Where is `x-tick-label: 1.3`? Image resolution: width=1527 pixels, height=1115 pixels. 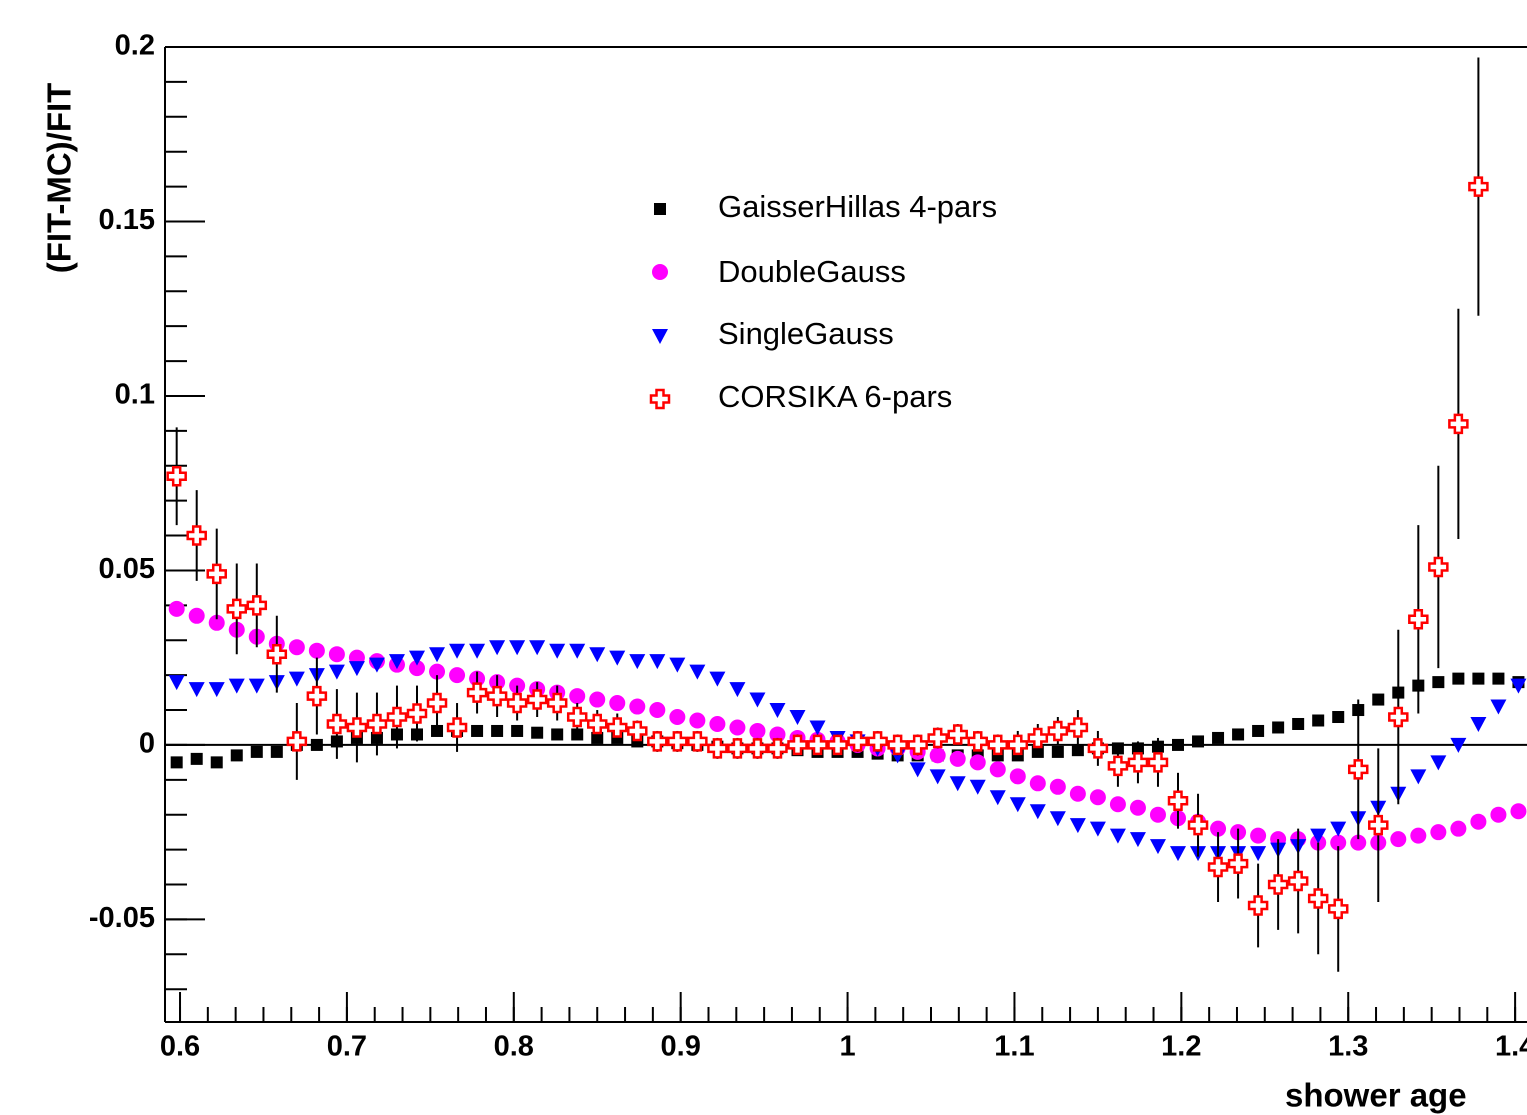 x-tick-label: 1.3 is located at coordinates (1348, 1047).